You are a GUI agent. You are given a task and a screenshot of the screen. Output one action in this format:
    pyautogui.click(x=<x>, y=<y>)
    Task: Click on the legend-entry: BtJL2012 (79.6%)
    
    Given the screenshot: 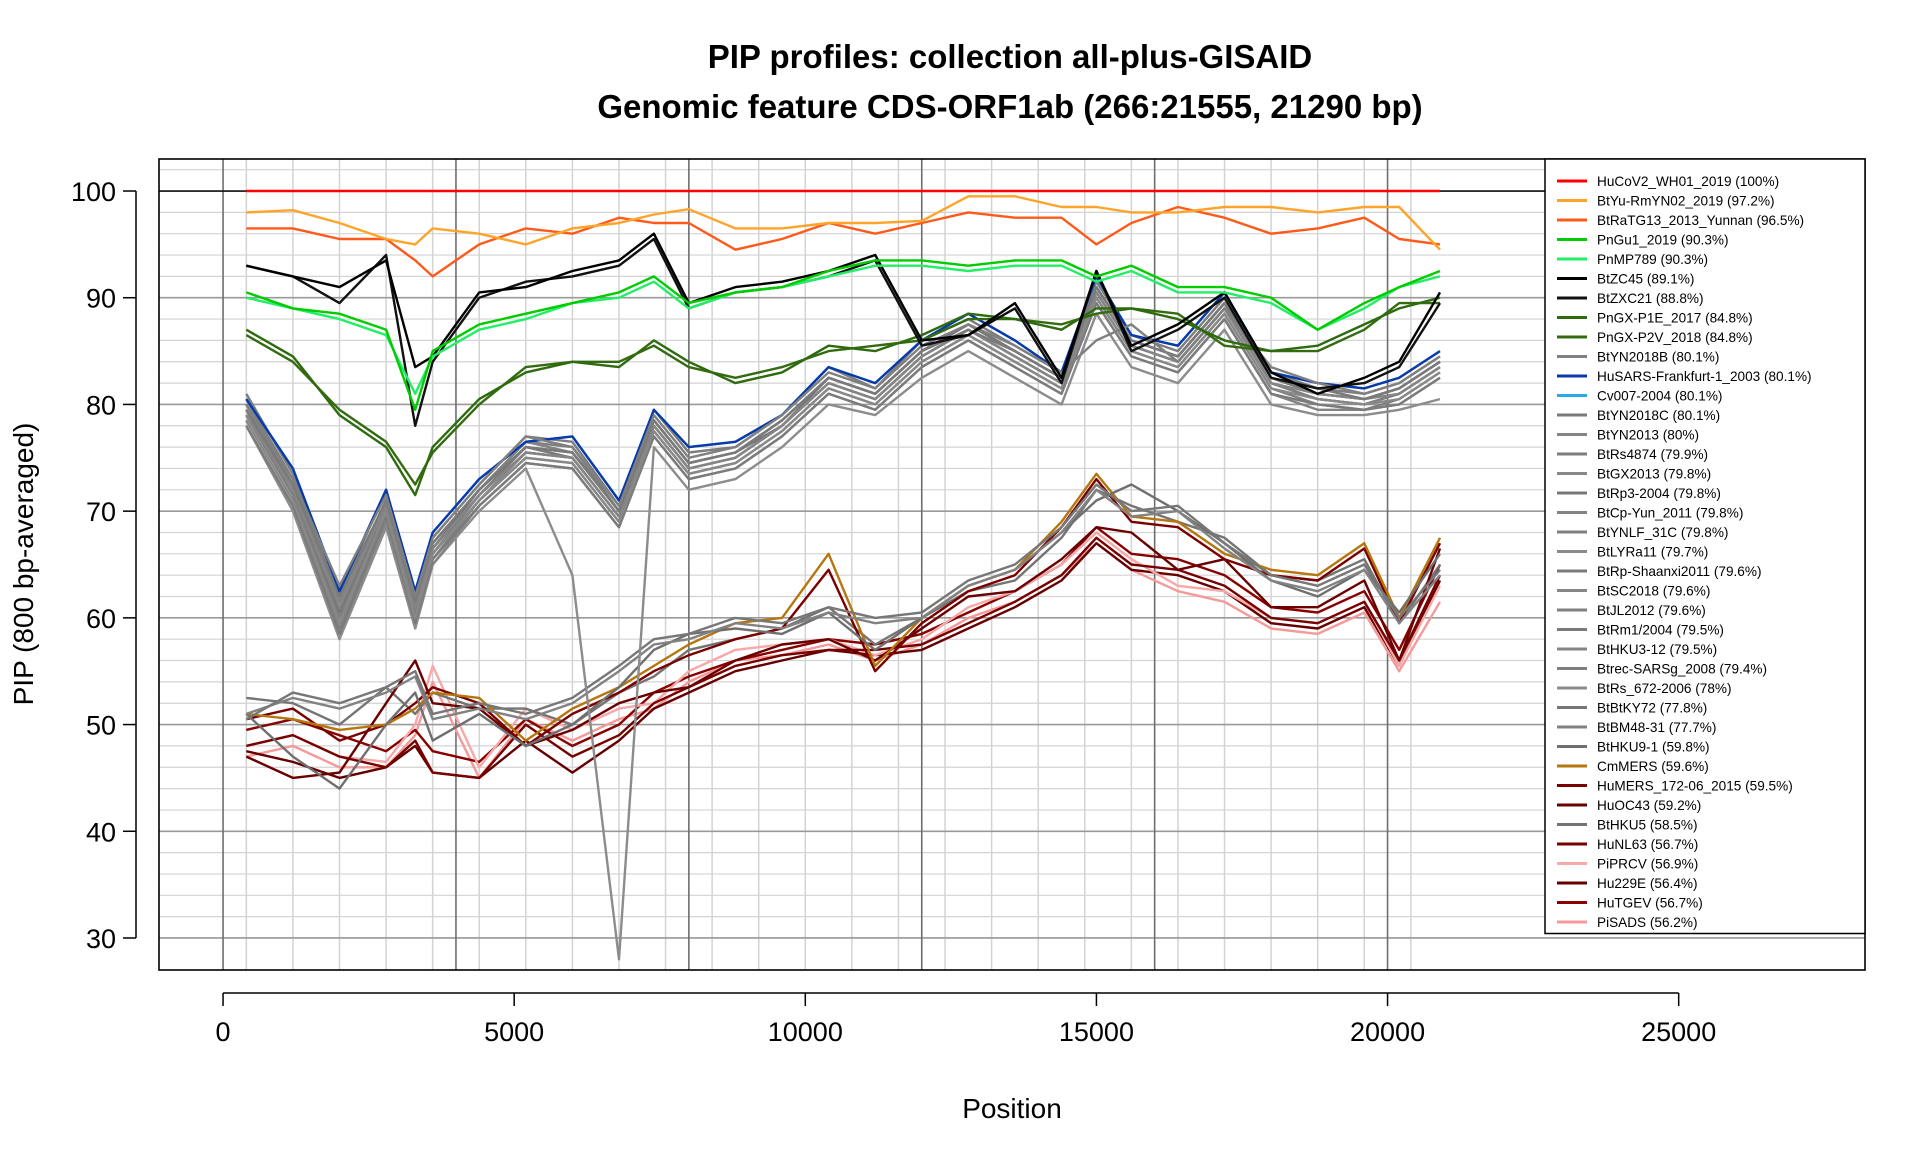 What is the action you would take?
    pyautogui.click(x=1651, y=610)
    